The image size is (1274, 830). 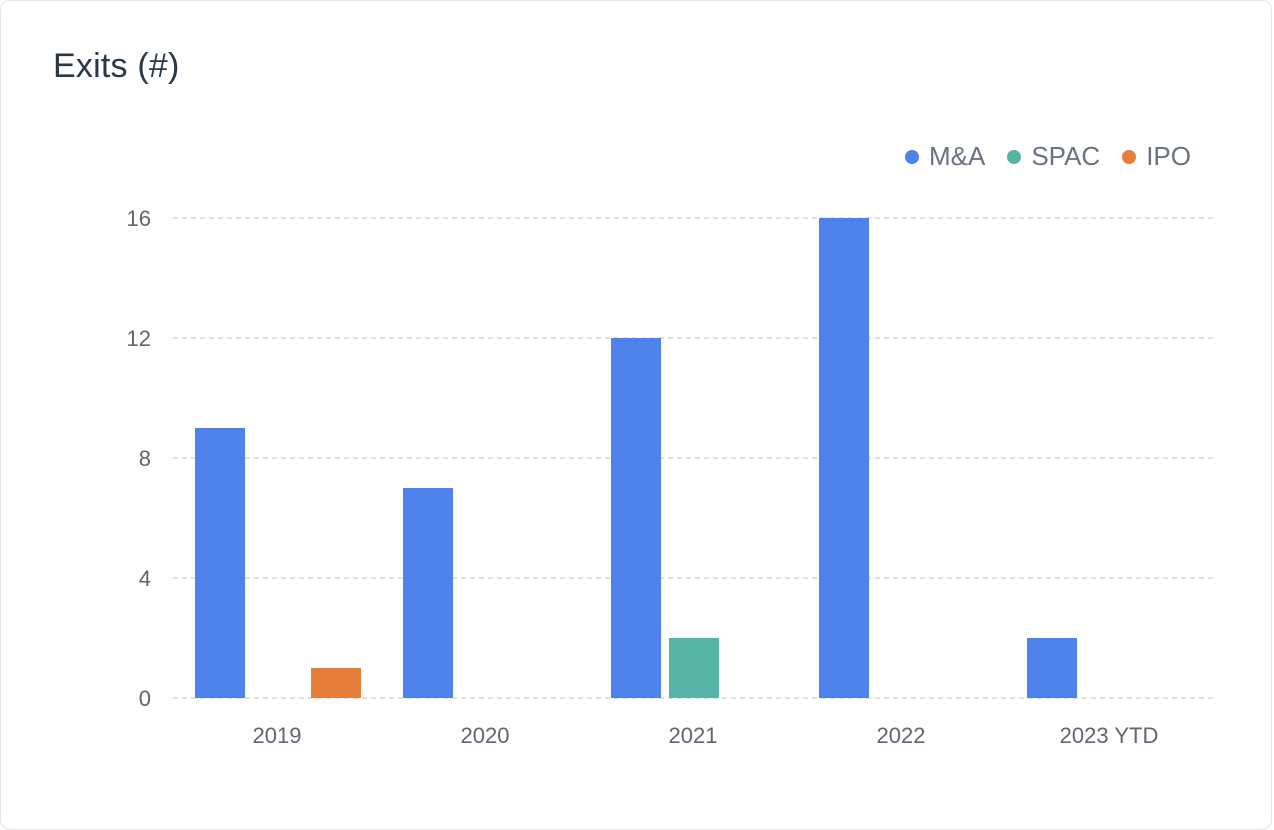 I want to click on legend-item-ipo: IPO, so click(x=1156, y=156).